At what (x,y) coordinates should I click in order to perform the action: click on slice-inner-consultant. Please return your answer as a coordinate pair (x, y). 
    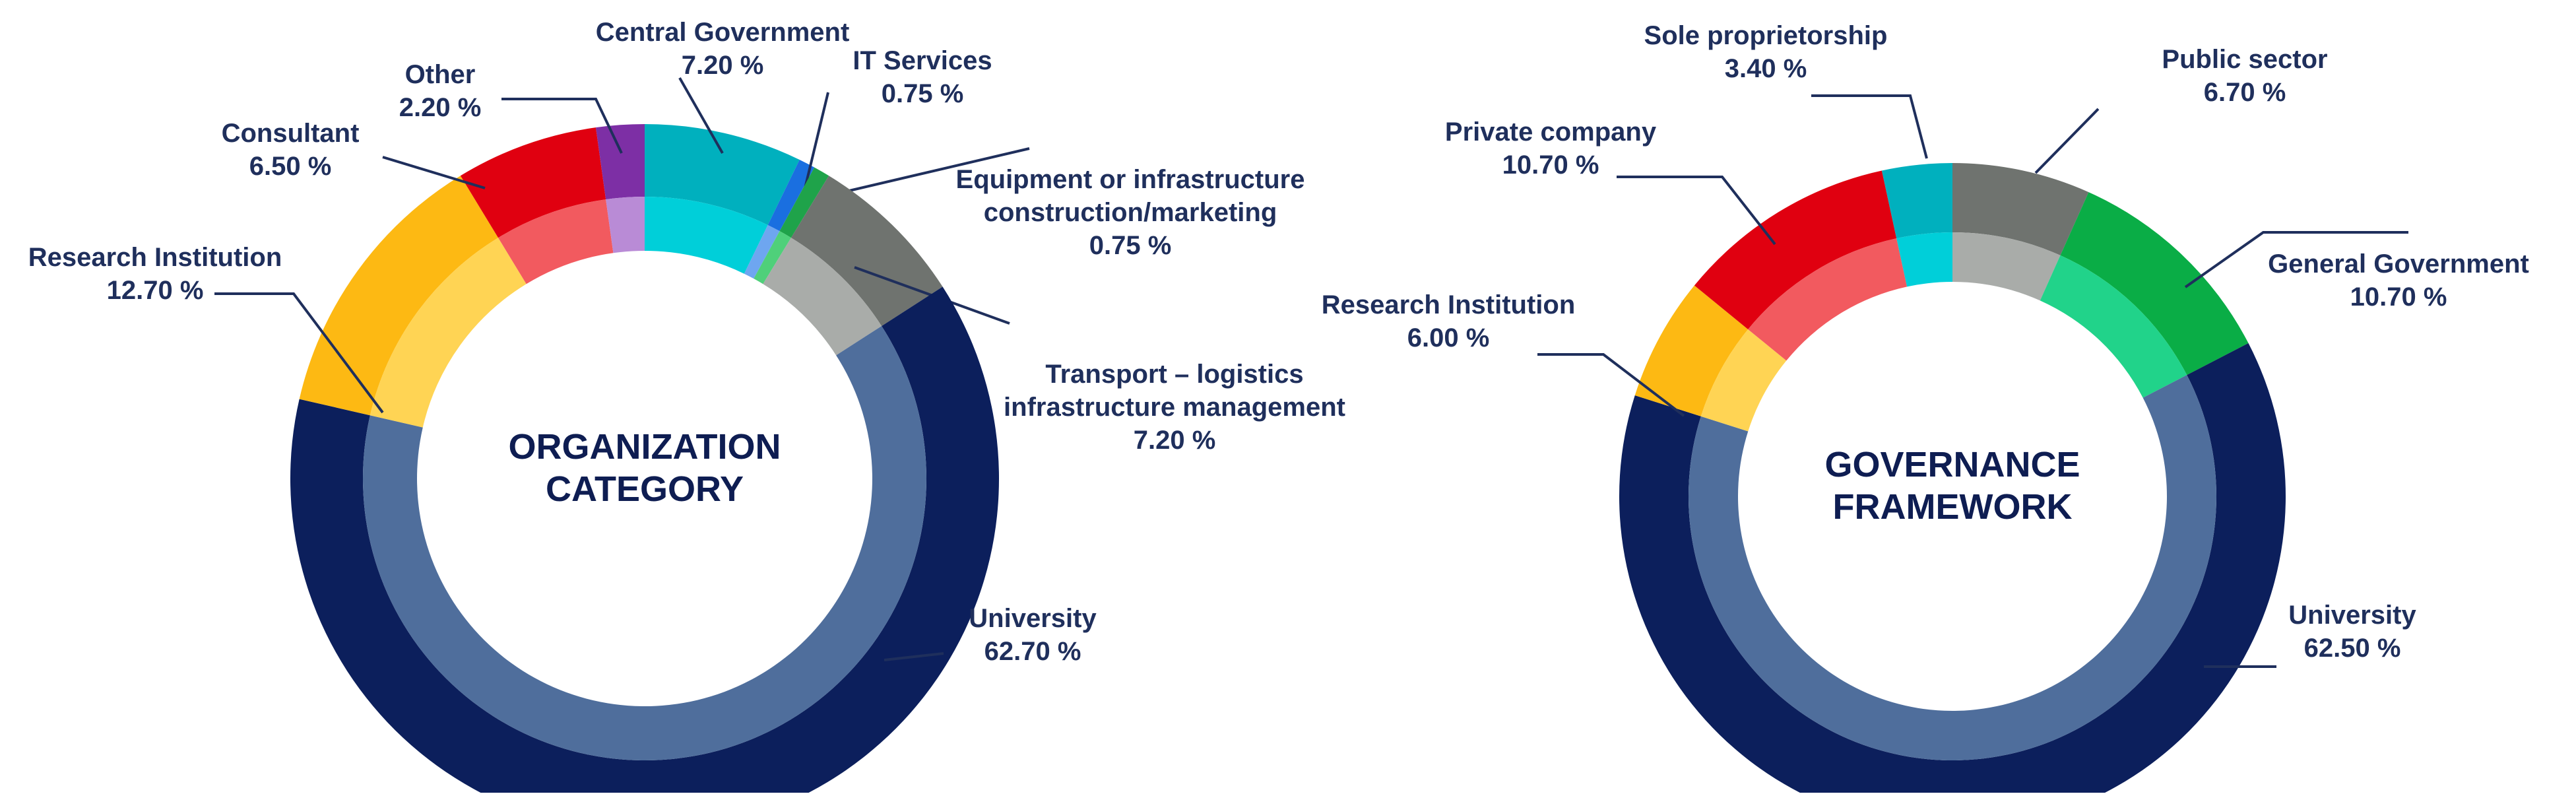
    Looking at the image, I should click on (556, 241).